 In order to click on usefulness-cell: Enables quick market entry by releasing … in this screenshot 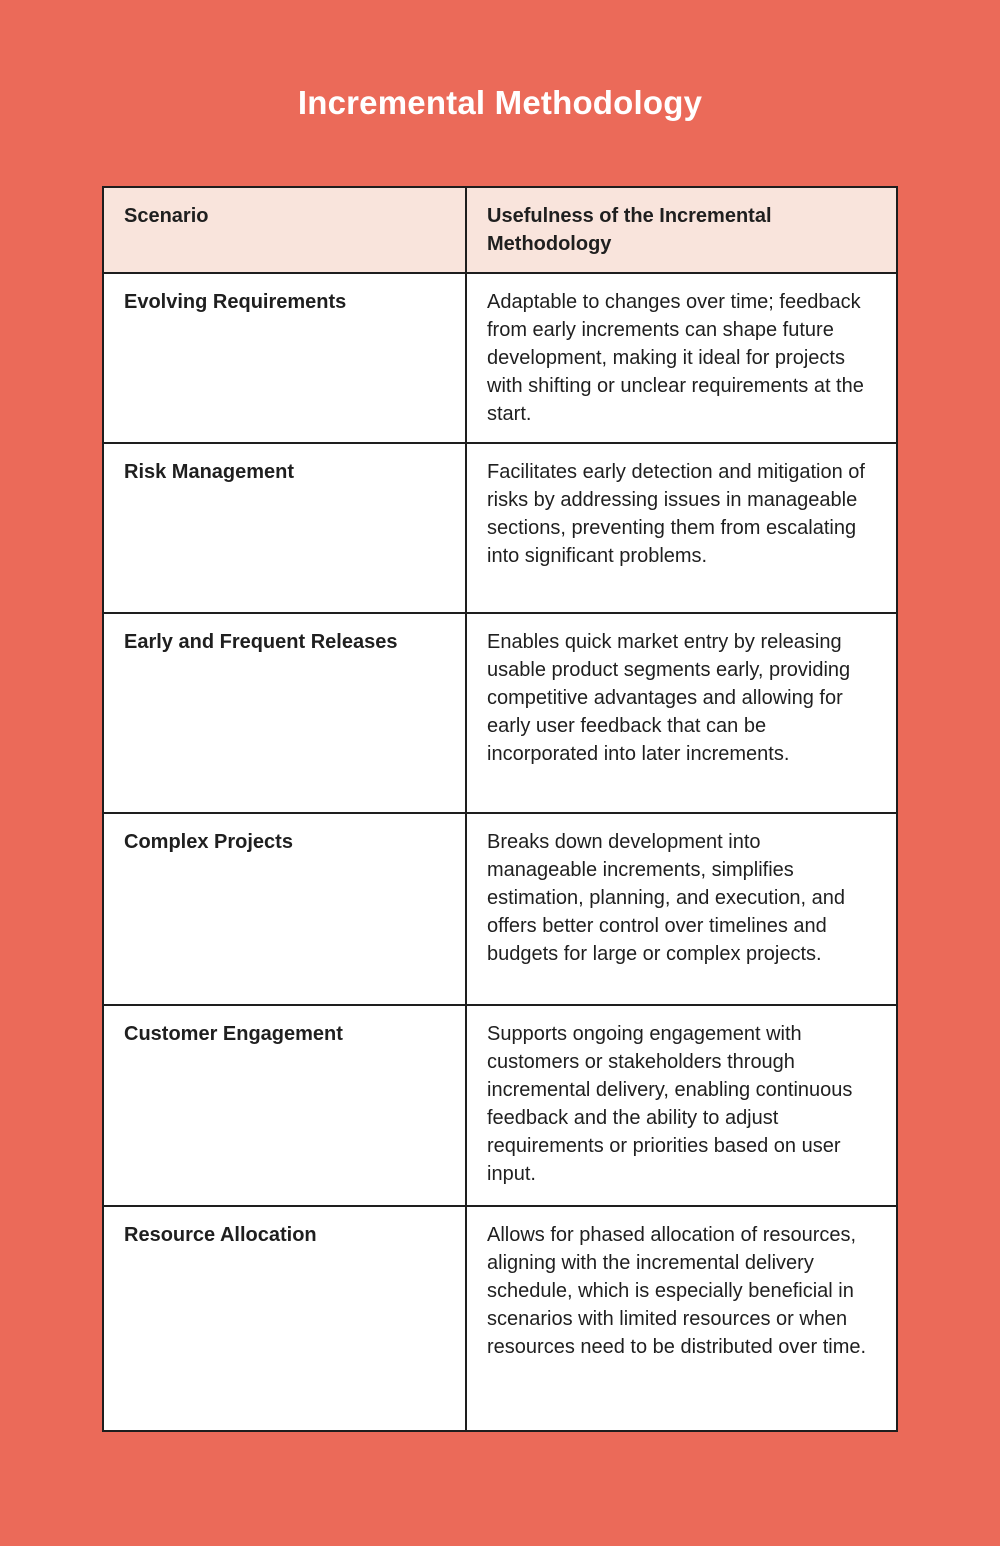, I will do `click(681, 713)`.